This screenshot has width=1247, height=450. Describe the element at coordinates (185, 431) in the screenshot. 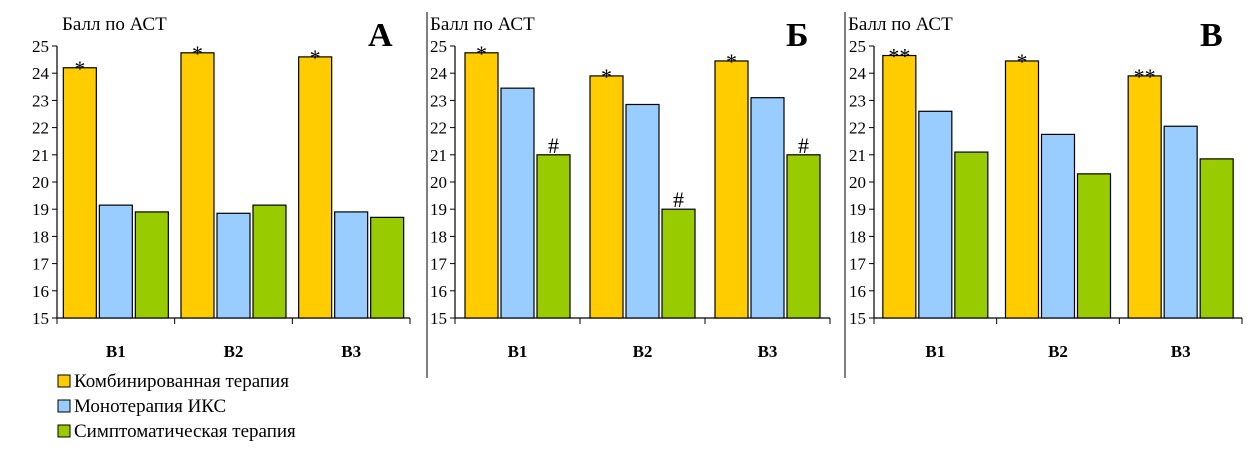

I see `legend-label: Симптоматическая терапия` at that location.